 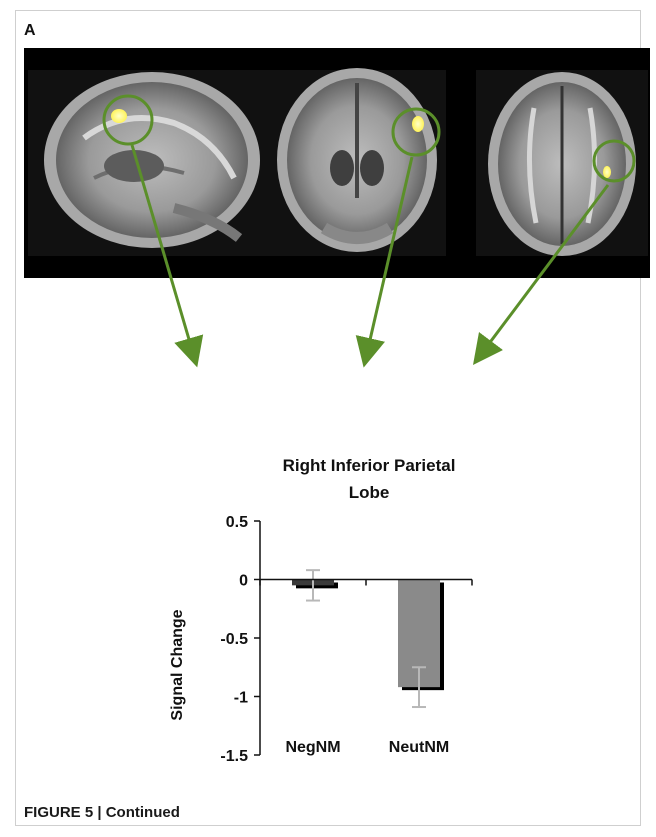 What do you see at coordinates (102, 812) in the screenshot?
I see `figure-caption: FIGURE 5 | Continued` at bounding box center [102, 812].